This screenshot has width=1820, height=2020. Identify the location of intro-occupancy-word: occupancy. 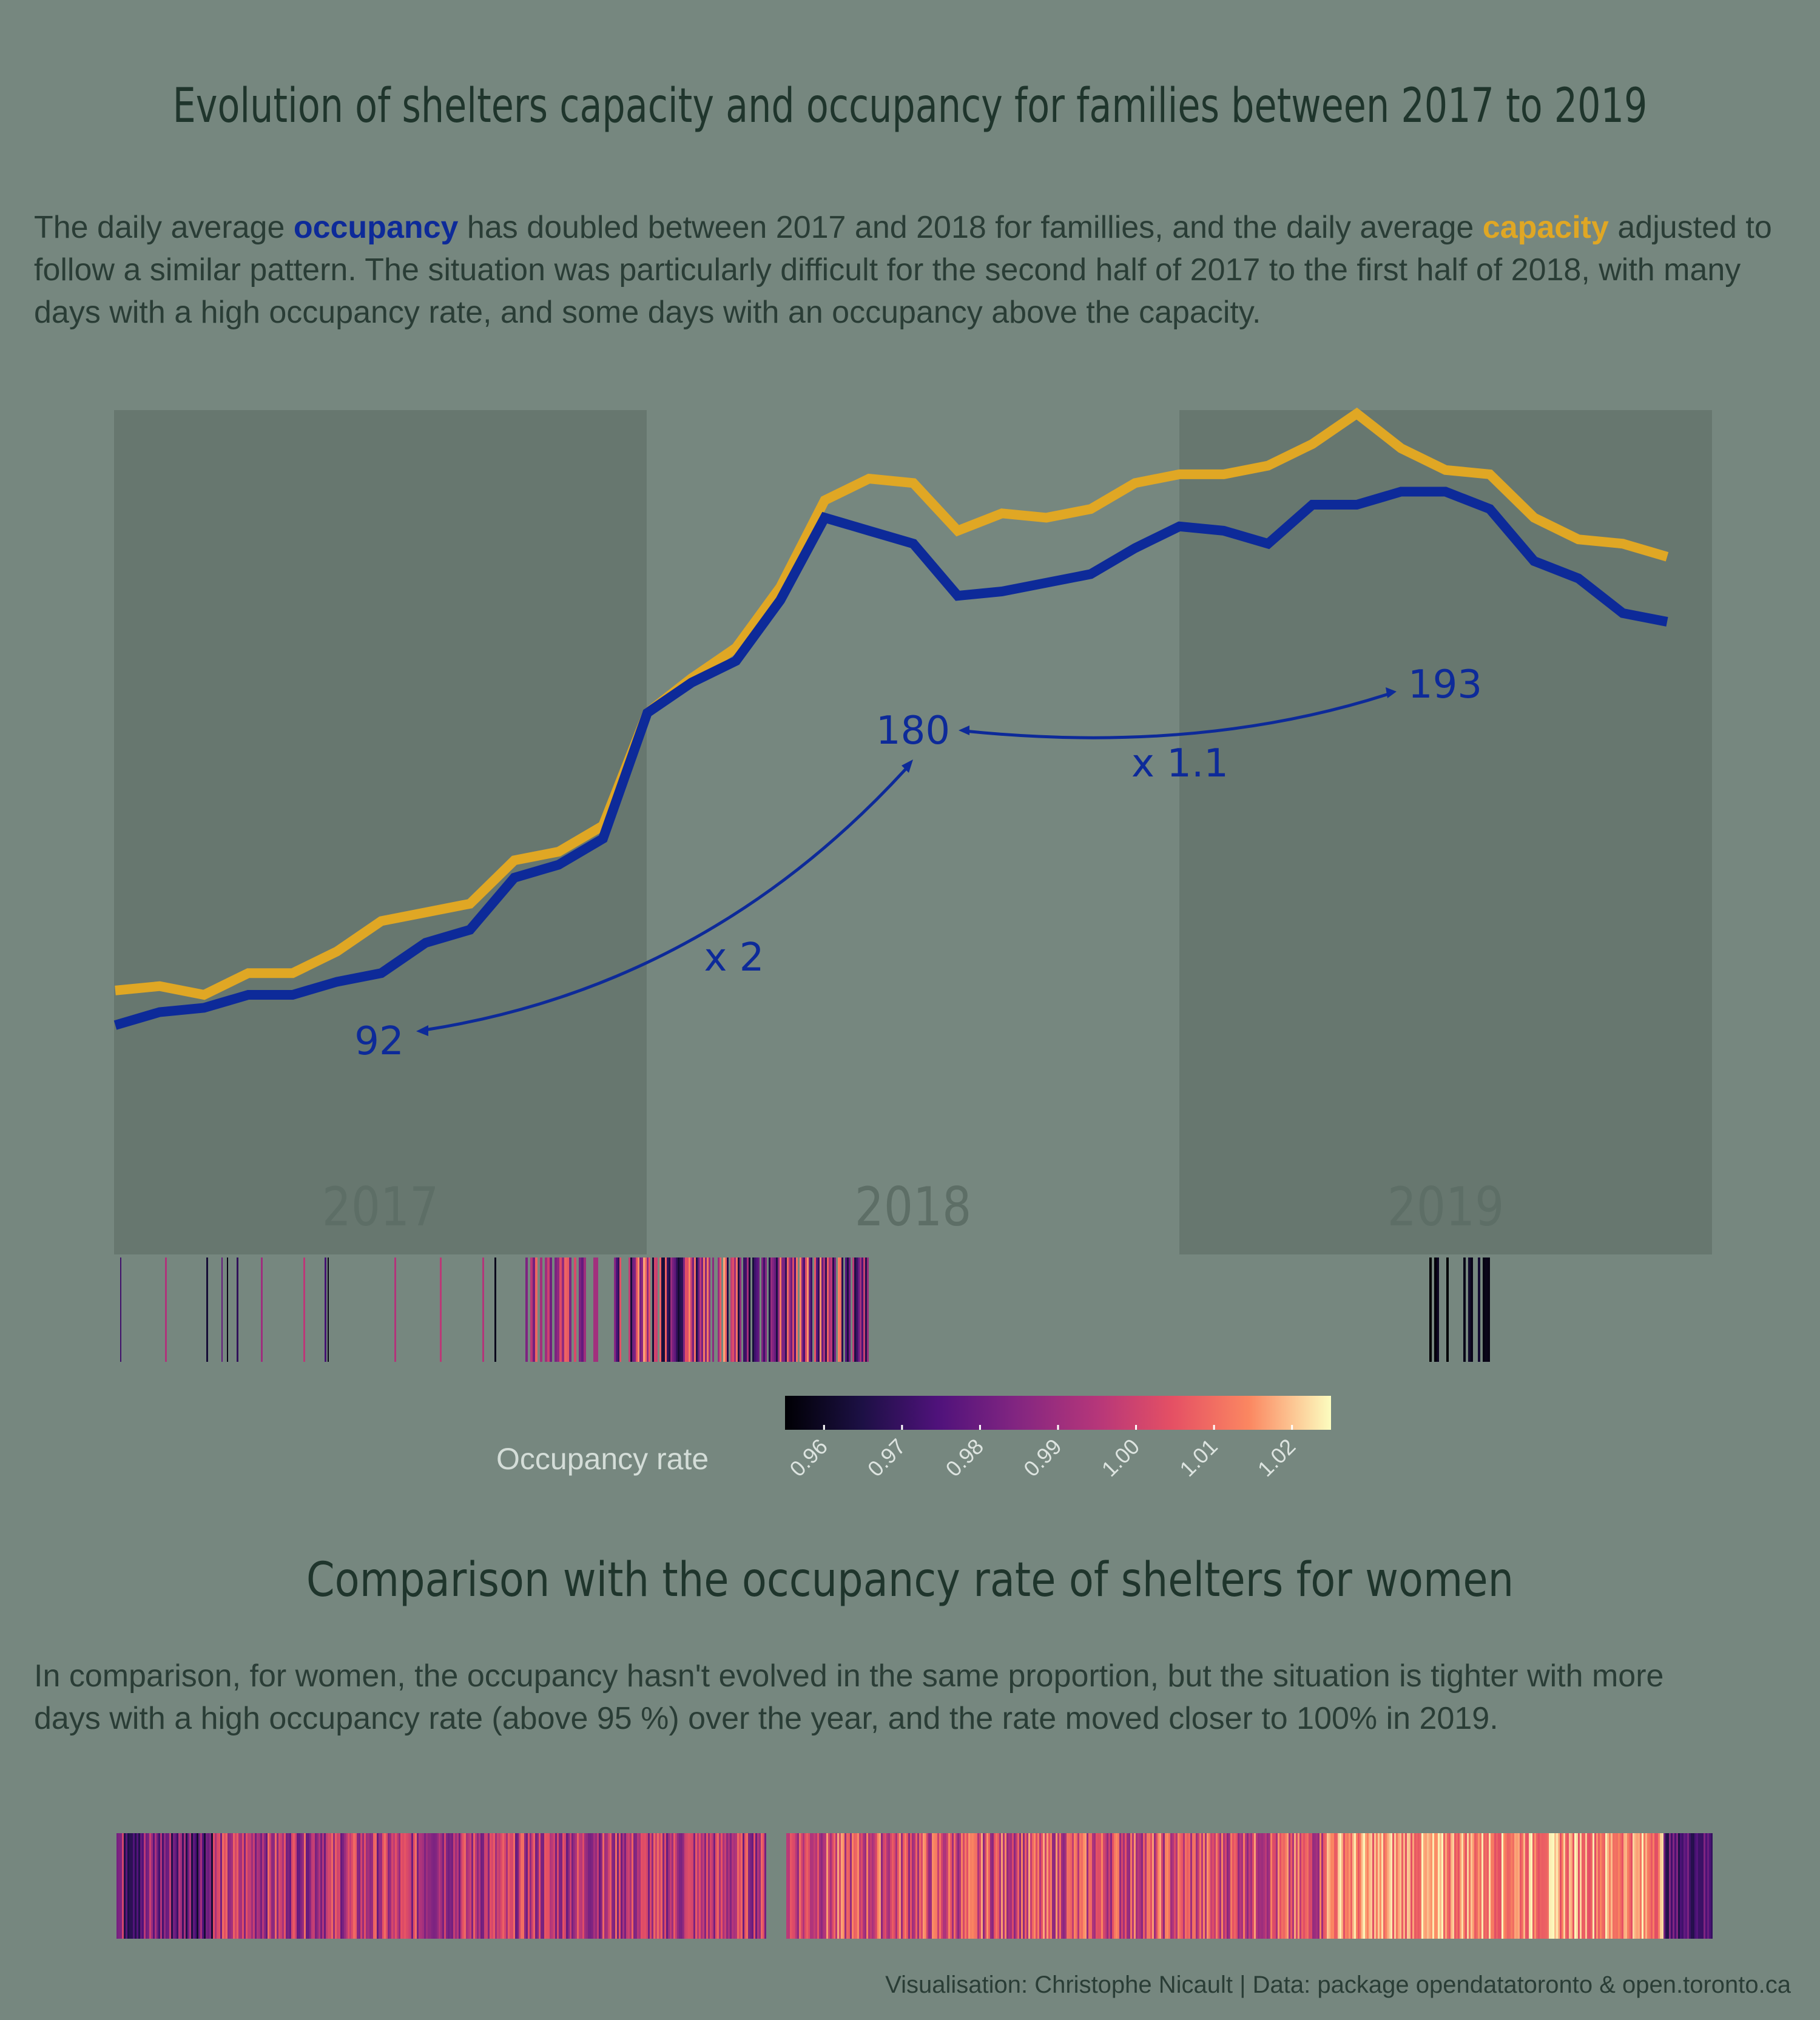
(376, 227).